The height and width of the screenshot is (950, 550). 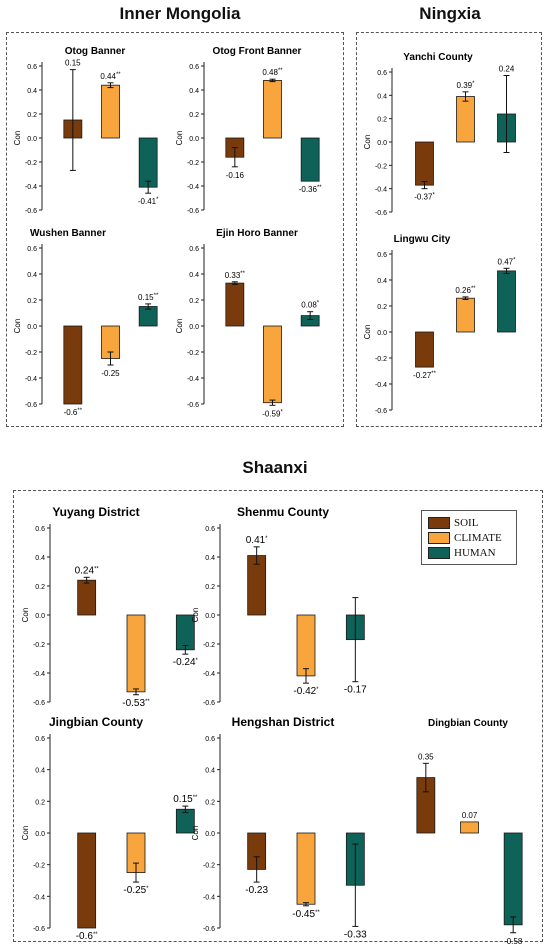 What do you see at coordinates (306, 645) in the screenshot?
I see `bar-climate-shenmu-county` at bounding box center [306, 645].